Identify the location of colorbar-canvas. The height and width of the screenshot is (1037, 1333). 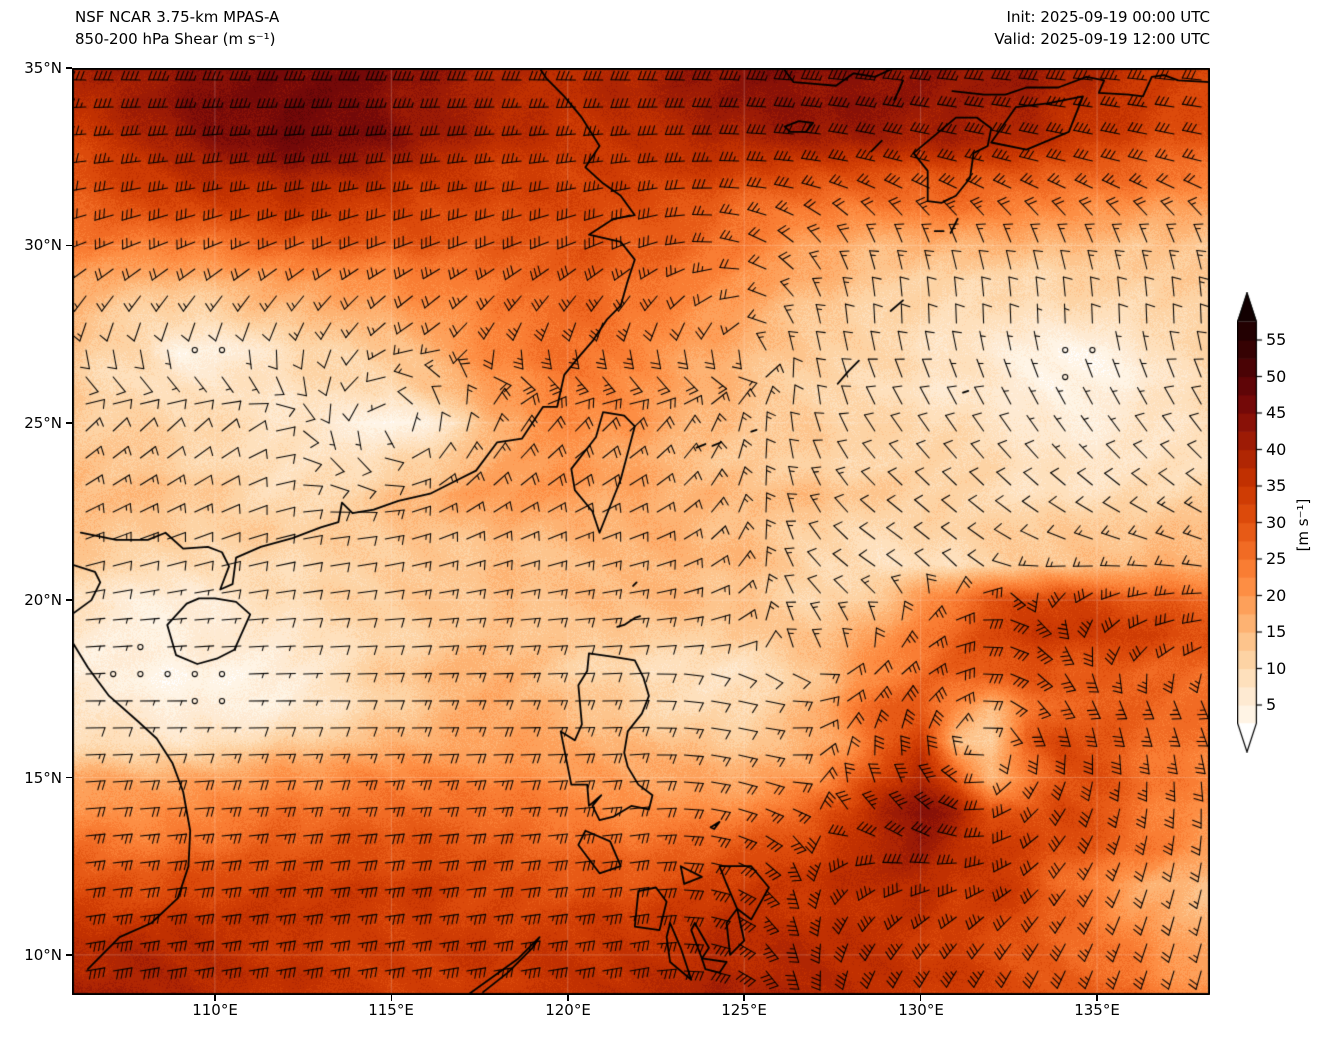
(1250, 522).